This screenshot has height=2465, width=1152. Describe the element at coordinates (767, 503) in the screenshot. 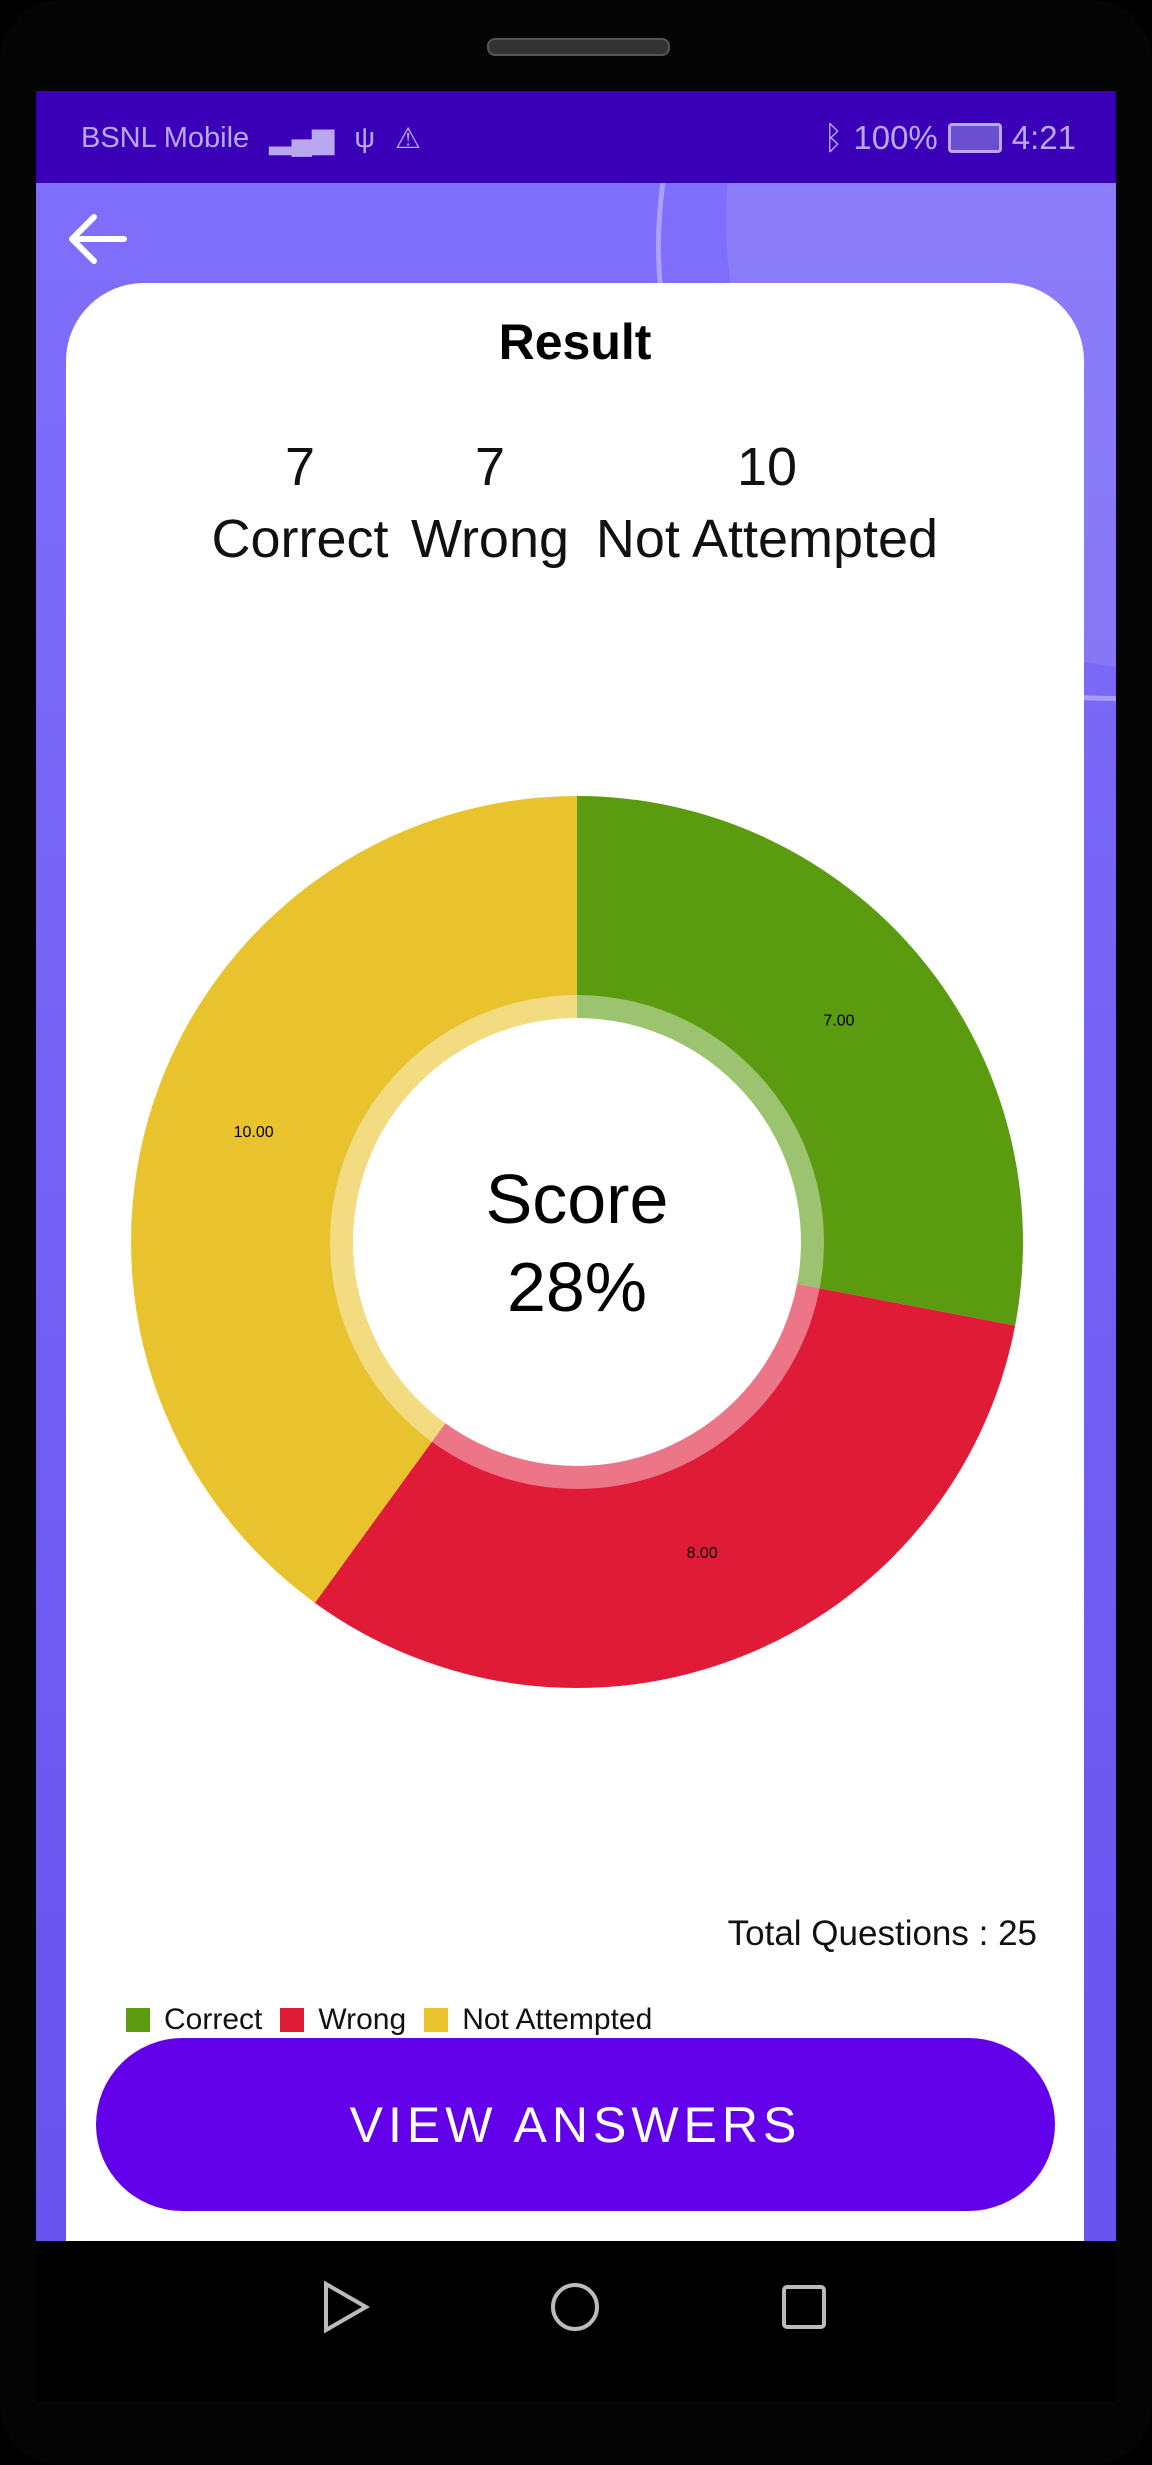

I see `stat-not-attempted: 10 Not Attempted` at that location.